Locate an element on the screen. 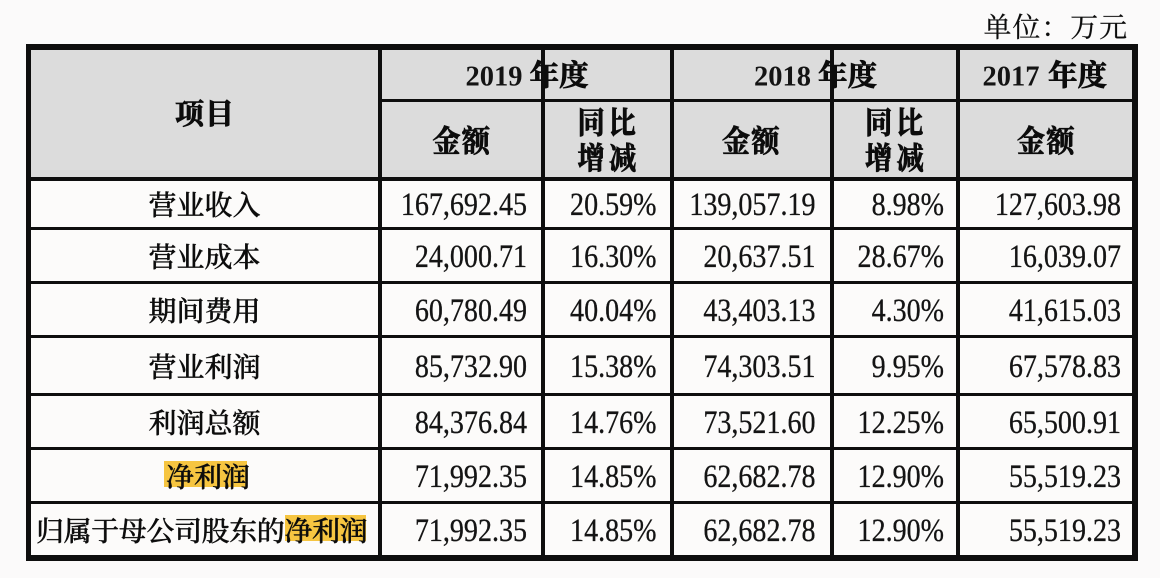 This screenshot has height=578, width=1160. svg-text: 16,039.07 is located at coordinates (1065, 256).